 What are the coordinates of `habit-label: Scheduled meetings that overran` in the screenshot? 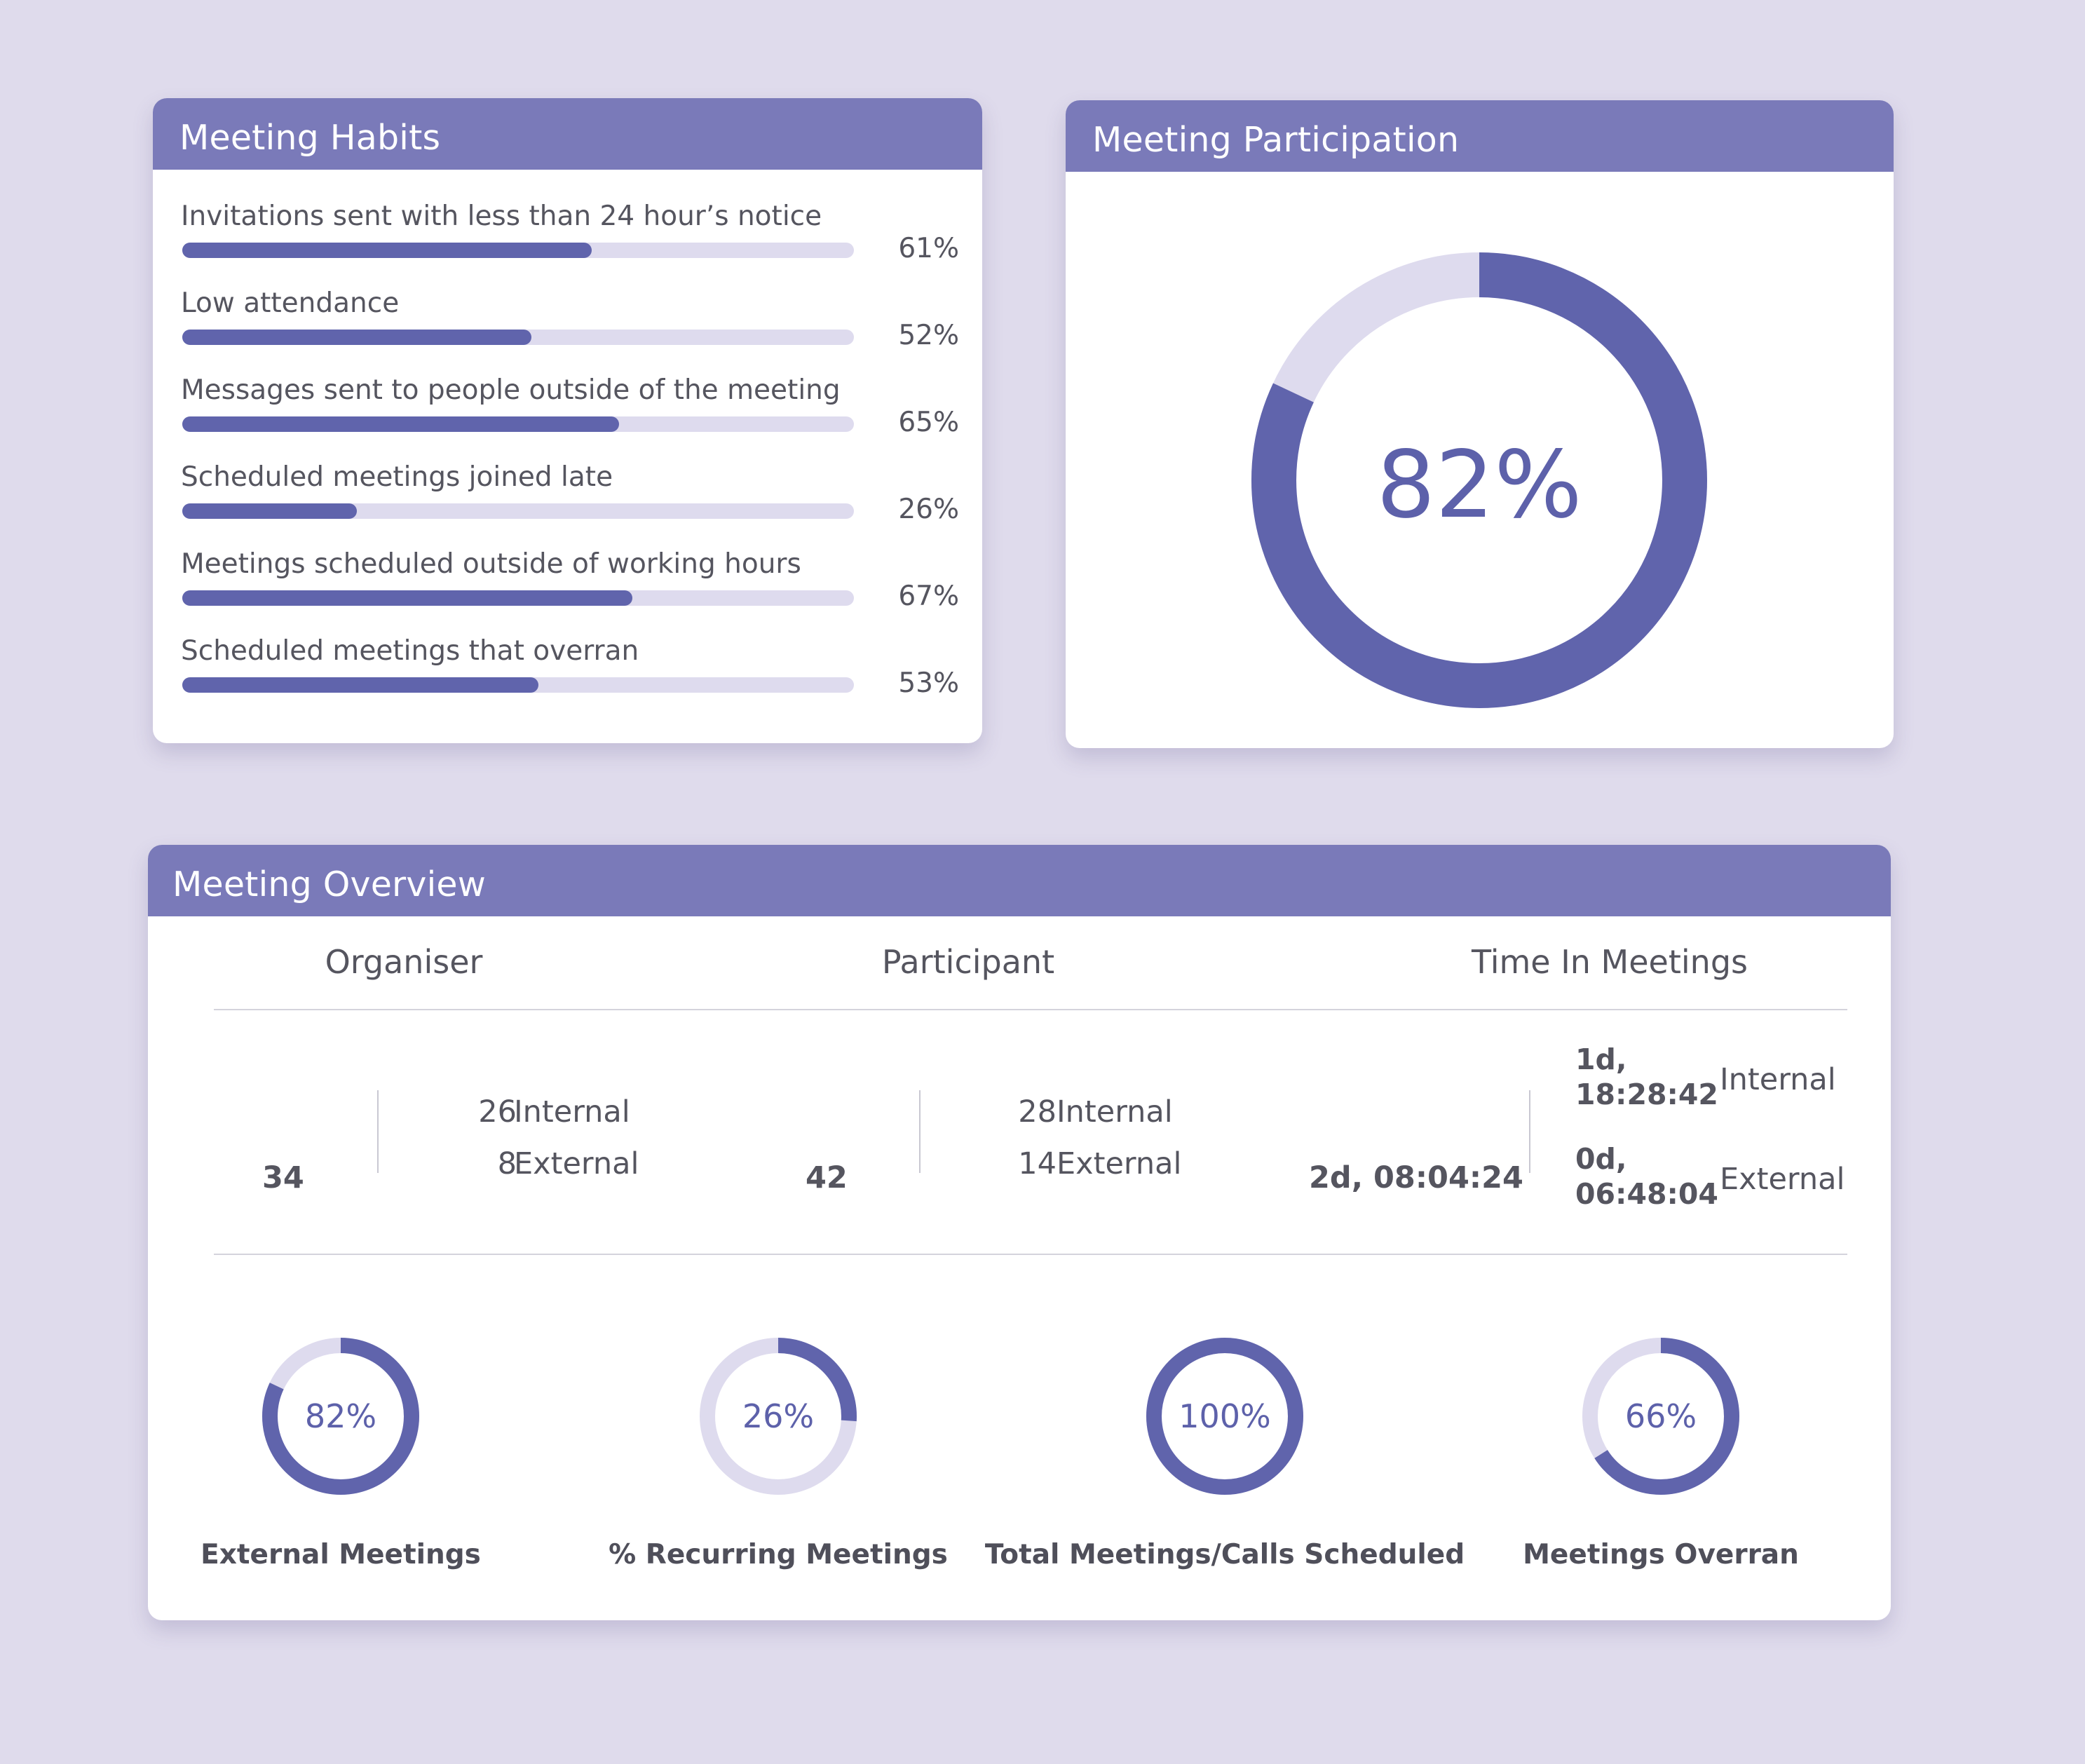 It's located at (410, 651).